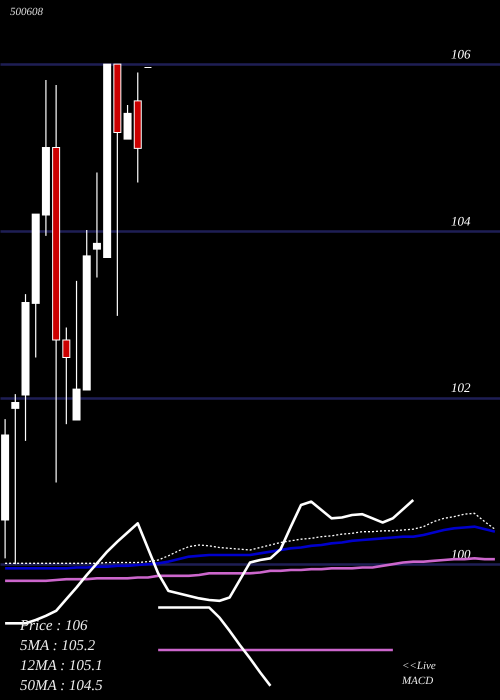 This screenshot has width=500, height=700. What do you see at coordinates (461, 220) in the screenshot?
I see `y-tick-label: 104` at bounding box center [461, 220].